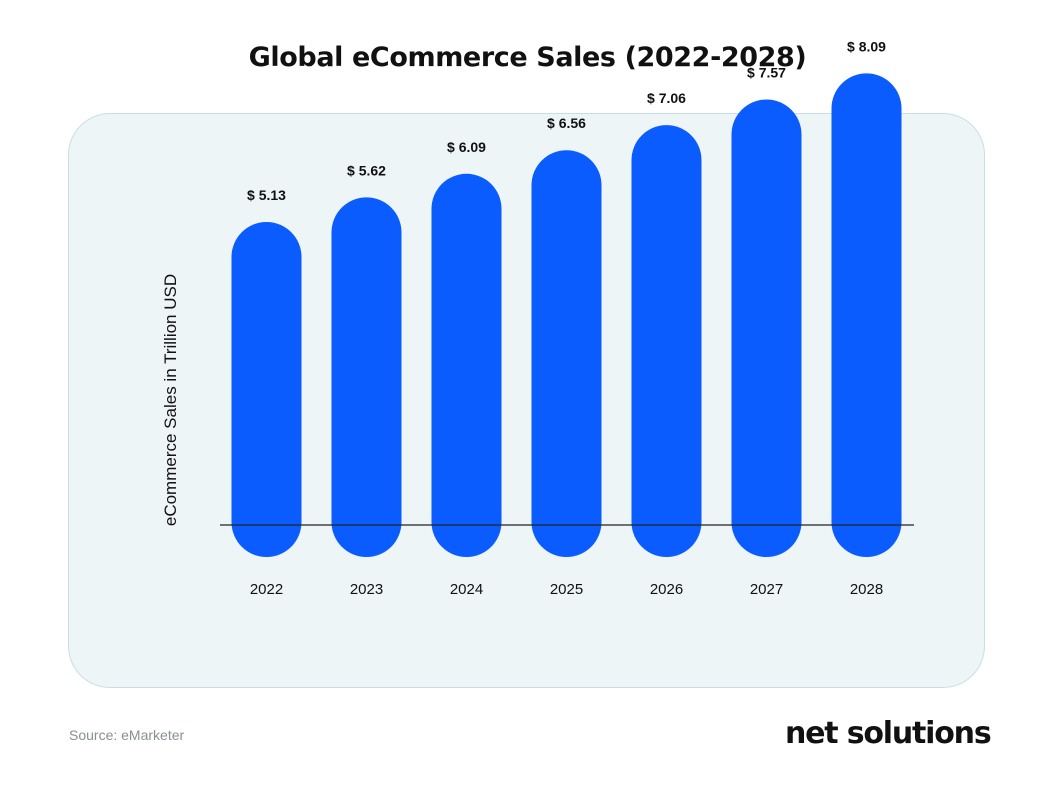 The width and height of the screenshot is (1055, 790). Describe the element at coordinates (266, 589) in the screenshot. I see `x-tick-label-2022: 2022` at that location.